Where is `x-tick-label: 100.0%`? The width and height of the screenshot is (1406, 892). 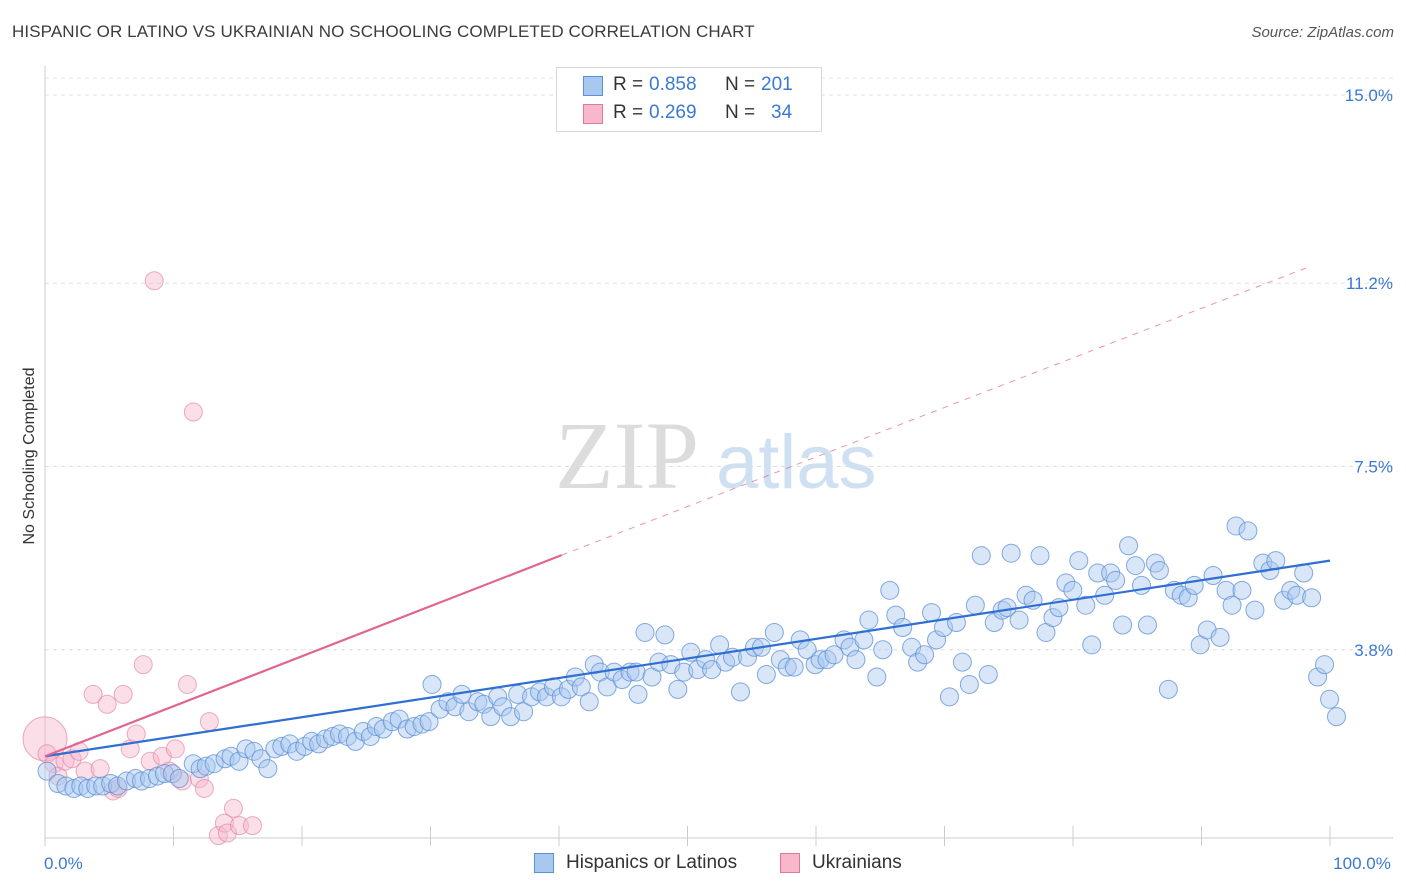
x-tick-label: 100.0% is located at coordinates (1362, 863).